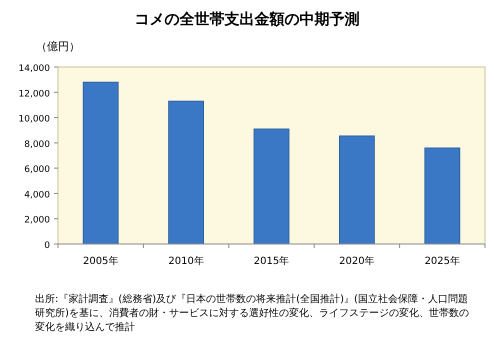  I want to click on y-tick-label: 8,000, so click(37, 145).